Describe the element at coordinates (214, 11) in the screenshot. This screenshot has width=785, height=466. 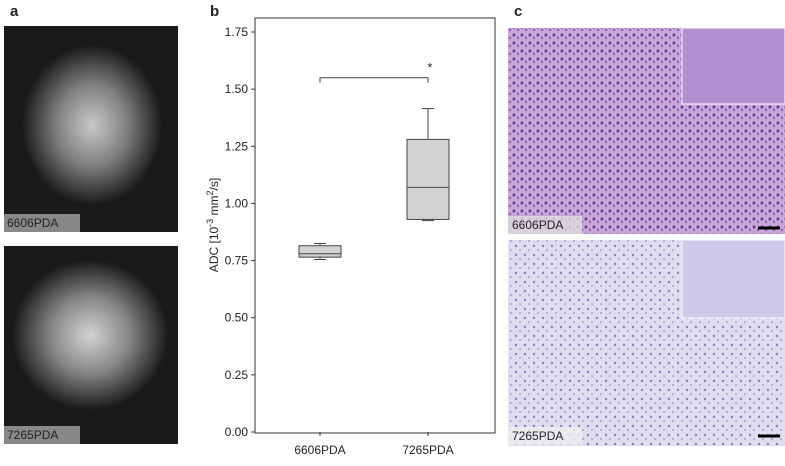
I see `panel-label: b` at that location.